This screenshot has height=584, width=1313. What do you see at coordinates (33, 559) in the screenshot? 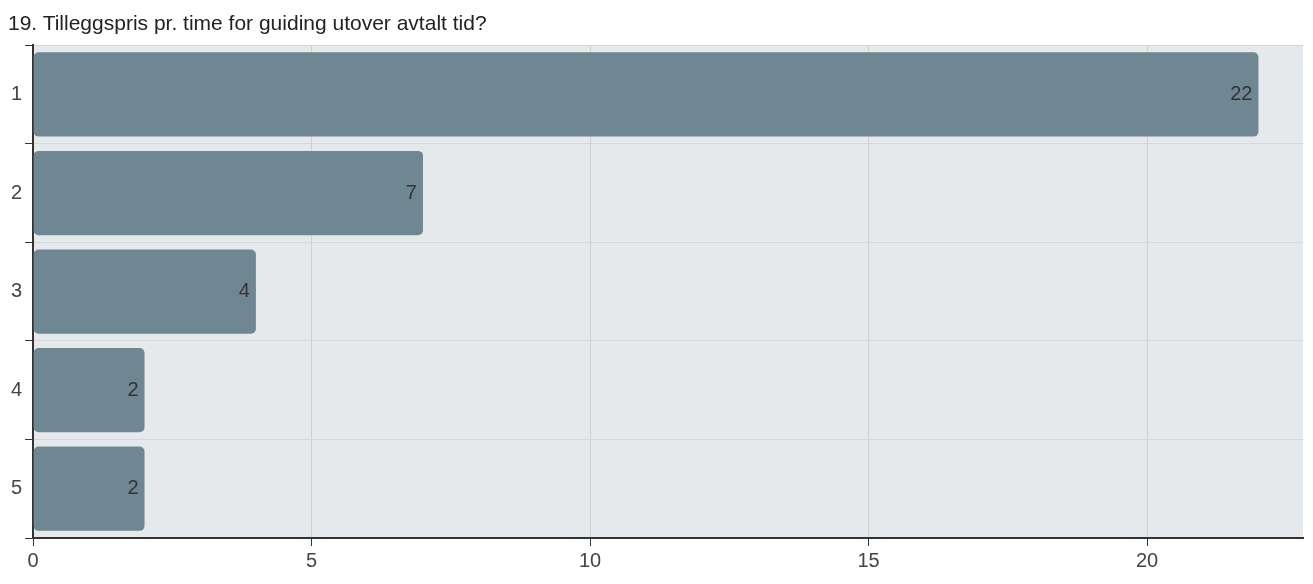
I see `x-tick-label: 0` at bounding box center [33, 559].